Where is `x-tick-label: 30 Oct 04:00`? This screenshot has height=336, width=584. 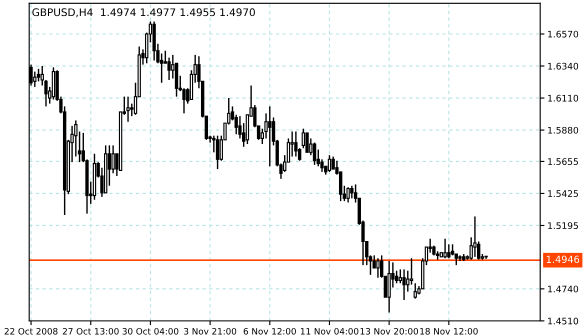
x-tick-label: 30 Oct 04:00 is located at coordinates (150, 331).